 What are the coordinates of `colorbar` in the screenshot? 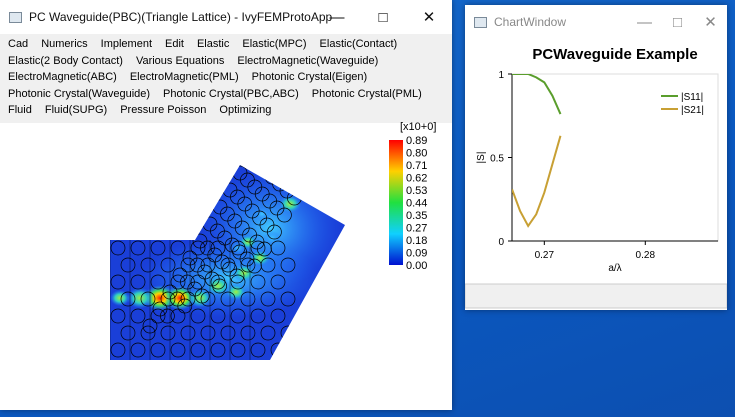 It's located at (396, 202).